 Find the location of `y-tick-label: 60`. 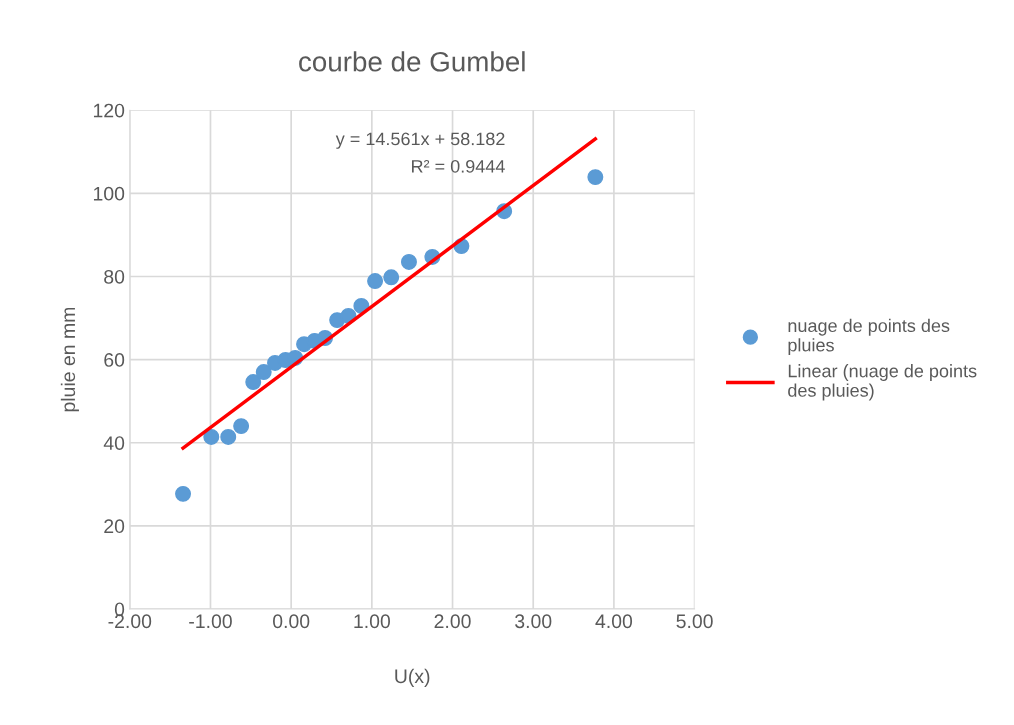

y-tick-label: 60 is located at coordinates (114, 360).